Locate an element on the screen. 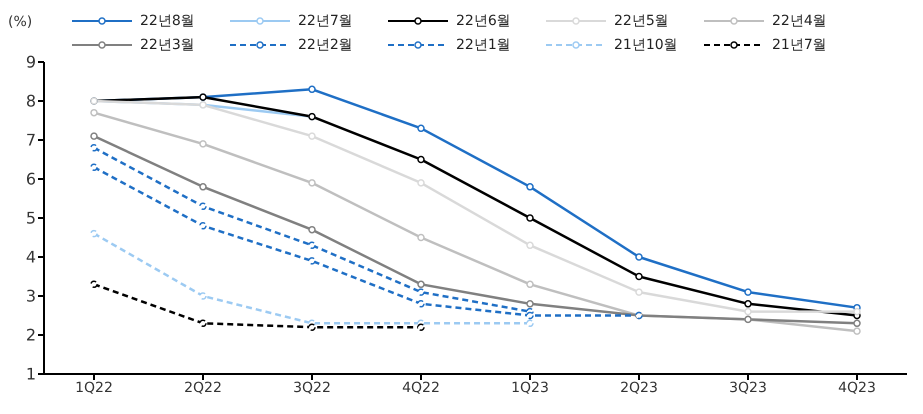  x-tick-label: 2Q23 is located at coordinates (639, 388).